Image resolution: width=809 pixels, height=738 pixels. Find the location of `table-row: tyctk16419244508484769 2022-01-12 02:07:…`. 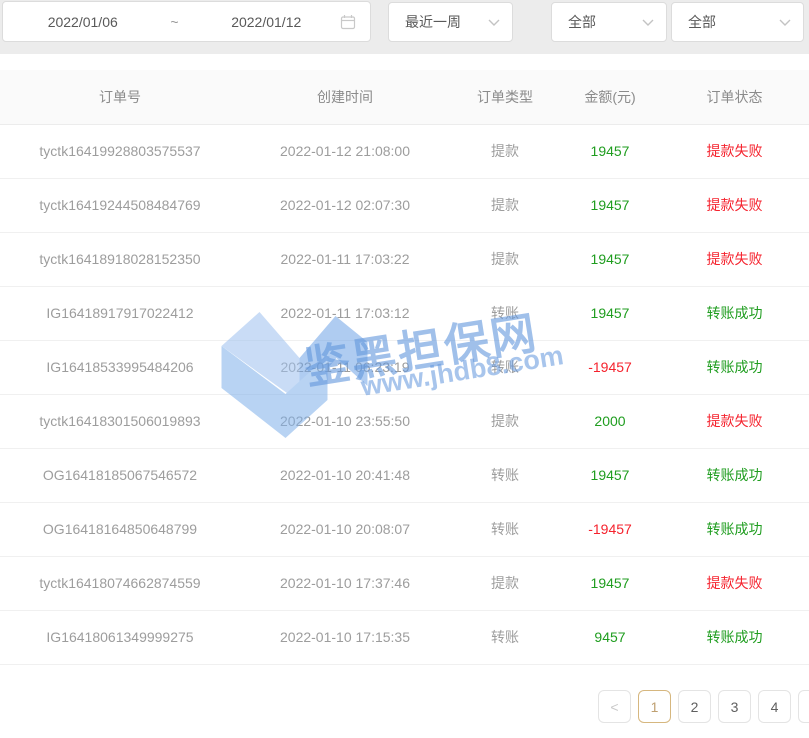

table-row: tyctk16419244508484769 2022-01-12 02:07:… is located at coordinates (404, 206).